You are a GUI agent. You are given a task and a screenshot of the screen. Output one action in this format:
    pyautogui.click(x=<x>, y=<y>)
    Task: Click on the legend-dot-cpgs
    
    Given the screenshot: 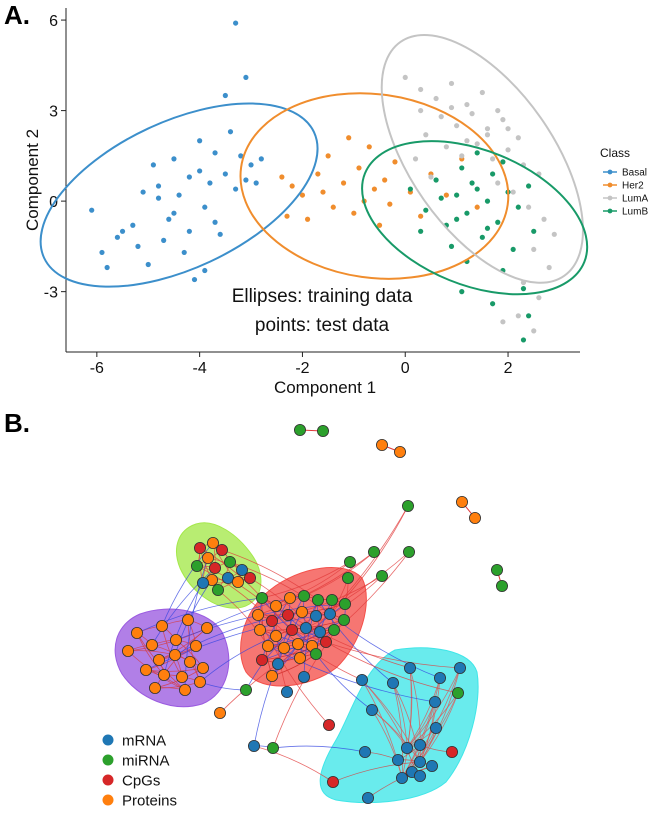 What is the action you would take?
    pyautogui.click(x=108, y=780)
    